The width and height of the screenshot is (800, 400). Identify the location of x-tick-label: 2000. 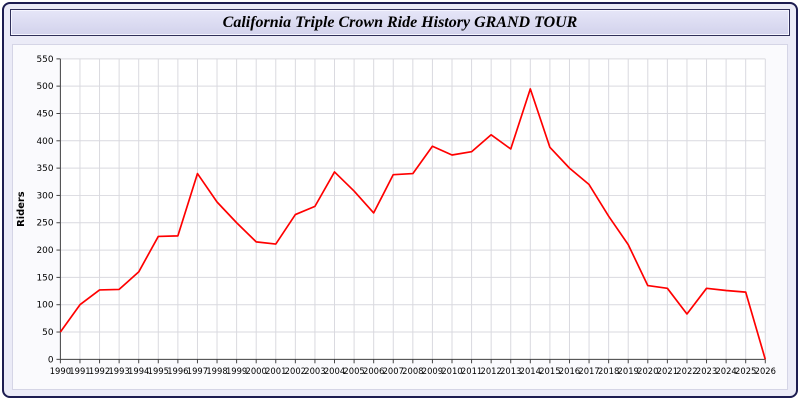
(256, 371).